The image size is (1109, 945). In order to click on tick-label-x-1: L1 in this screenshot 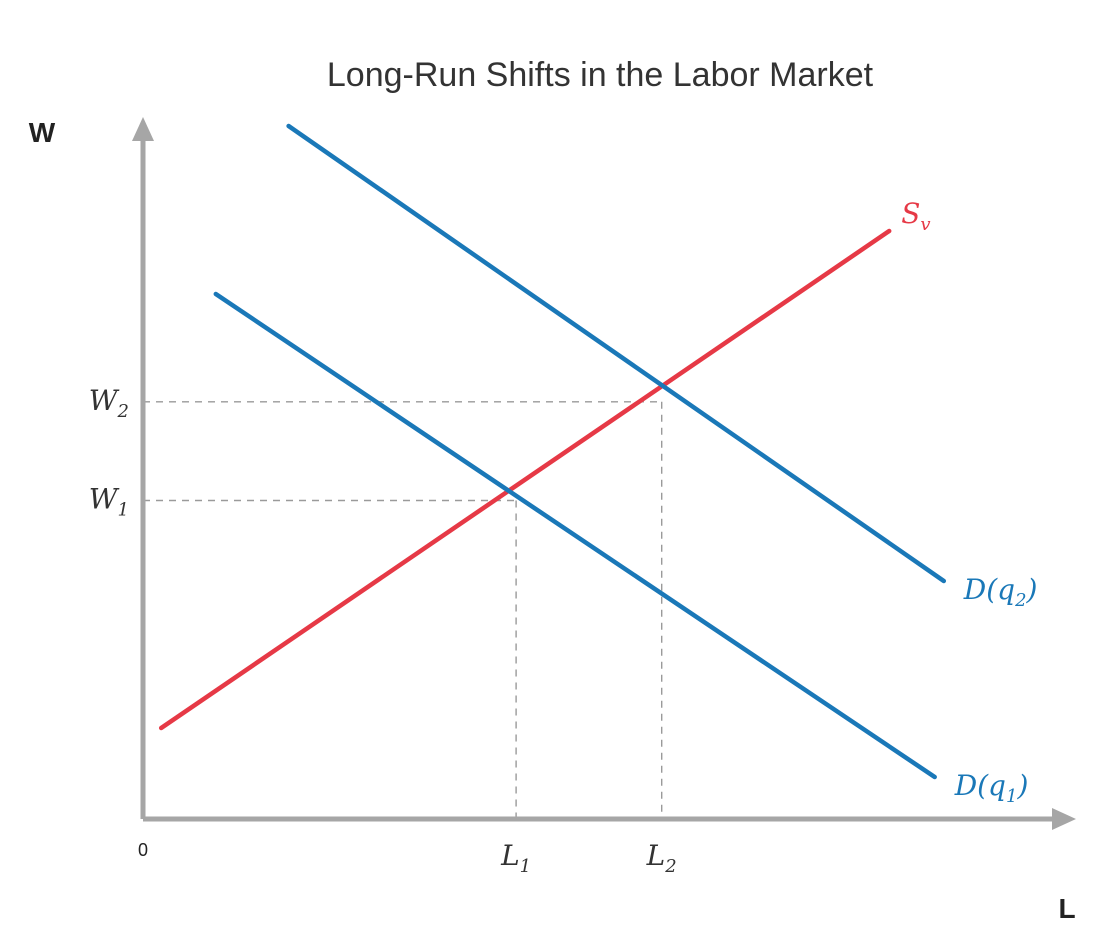, I will do `click(515, 858)`.